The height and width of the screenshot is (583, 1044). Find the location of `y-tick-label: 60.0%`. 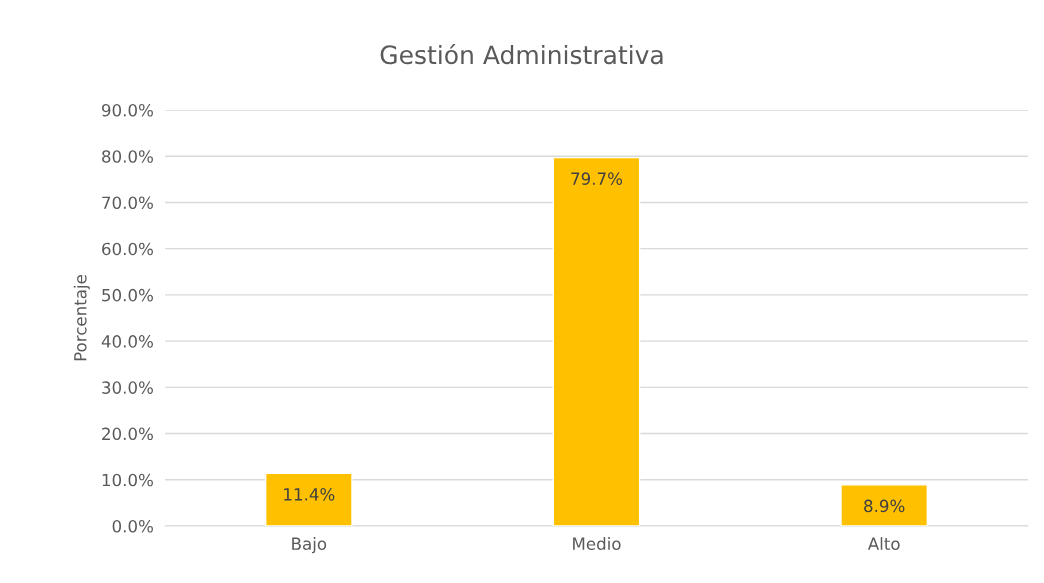

y-tick-label: 60.0% is located at coordinates (127, 249).